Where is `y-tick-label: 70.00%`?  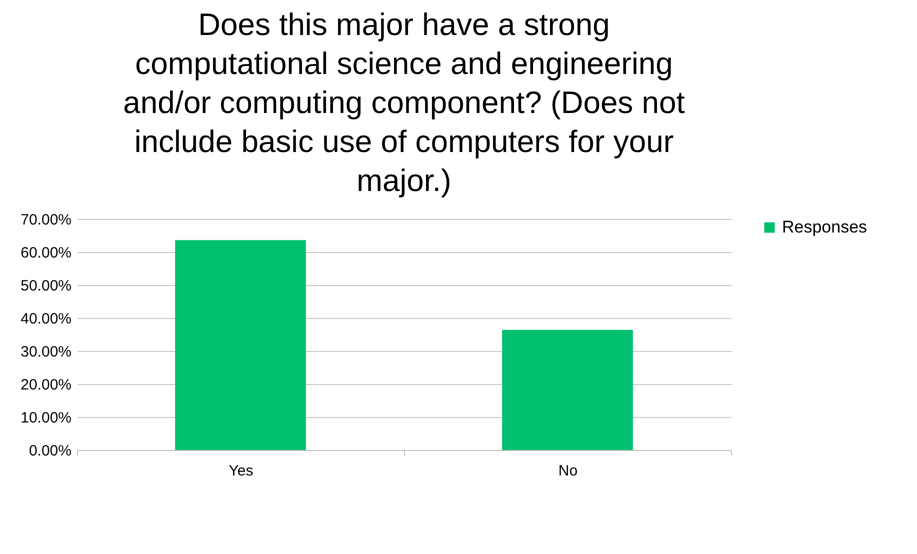
y-tick-label: 70.00% is located at coordinates (46, 220).